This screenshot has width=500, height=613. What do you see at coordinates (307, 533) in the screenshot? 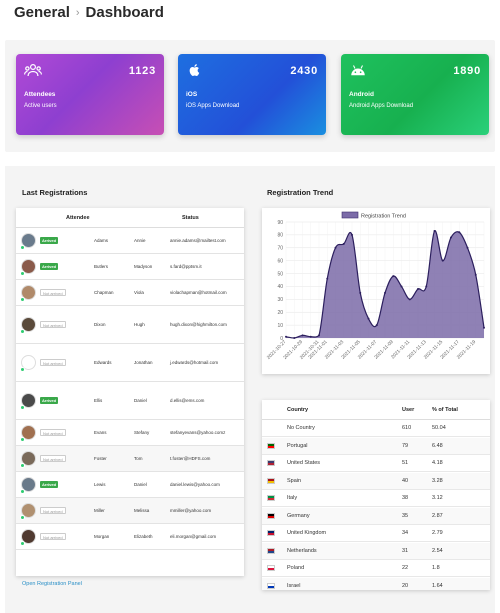
I see `country-name: United Kingdom` at bounding box center [307, 533].